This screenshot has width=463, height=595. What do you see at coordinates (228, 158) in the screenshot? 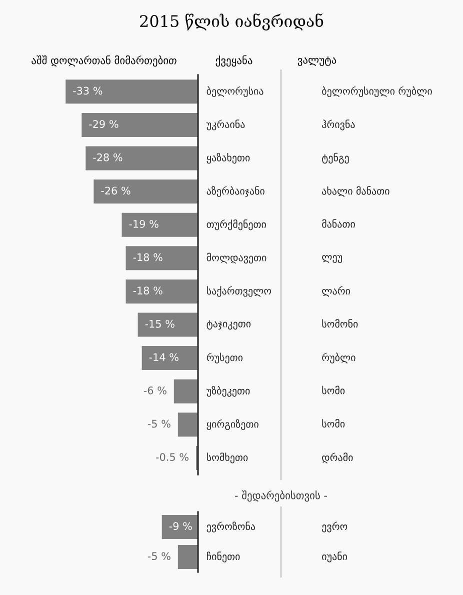
I see `y-tick-label: ყაზახეთი` at bounding box center [228, 158].